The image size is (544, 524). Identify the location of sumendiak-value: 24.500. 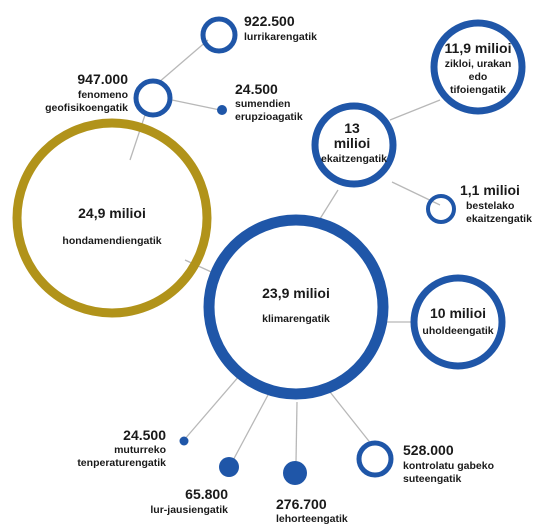
(256, 89).